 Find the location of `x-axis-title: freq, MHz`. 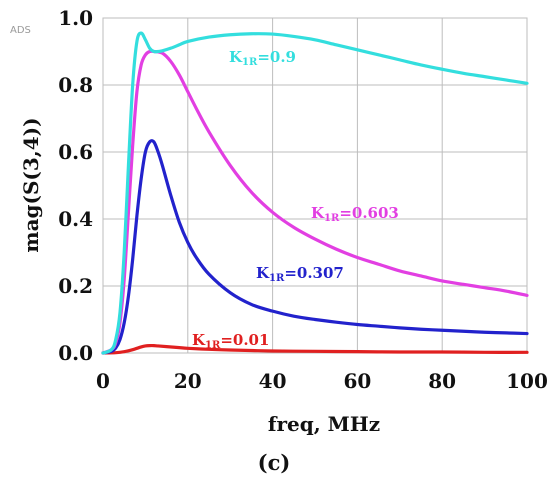

x-axis-title: freq, MHz is located at coordinates (324, 424).